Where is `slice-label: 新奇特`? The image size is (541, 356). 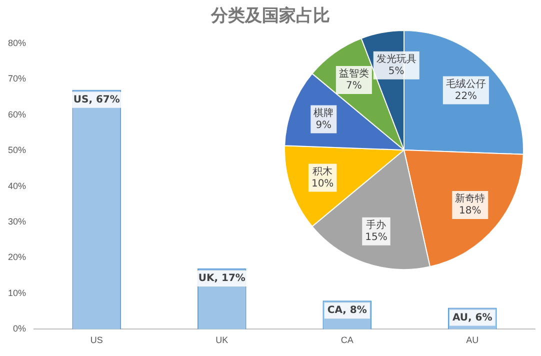 slice-label: 新奇特 is located at coordinates (470, 198).